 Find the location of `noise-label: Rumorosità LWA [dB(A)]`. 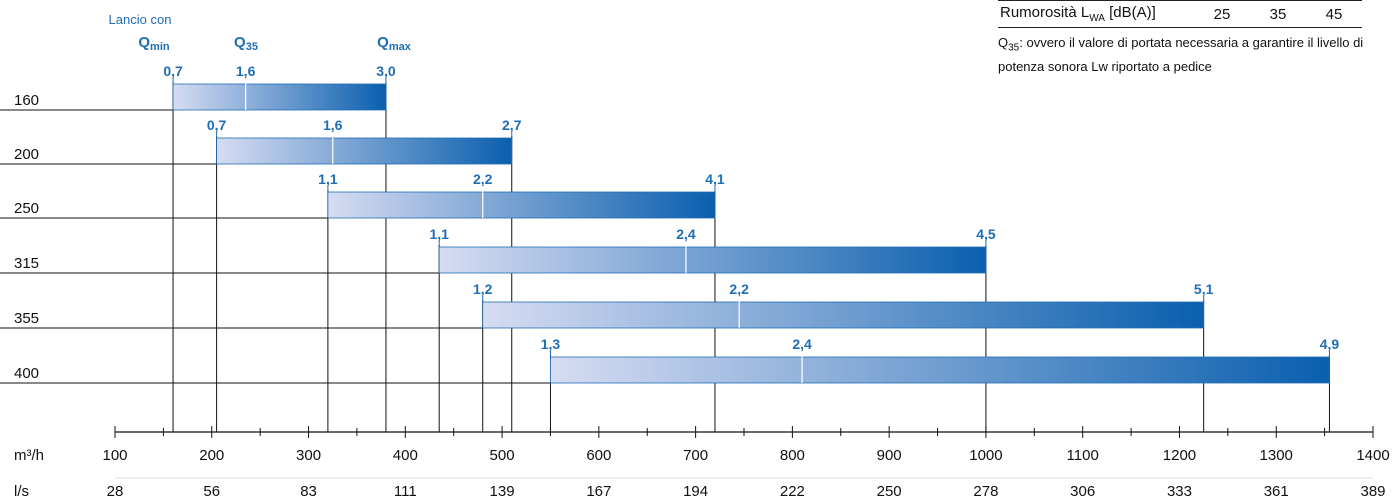

noise-label: Rumorosità LWA [dB(A)] is located at coordinates (1096, 14).